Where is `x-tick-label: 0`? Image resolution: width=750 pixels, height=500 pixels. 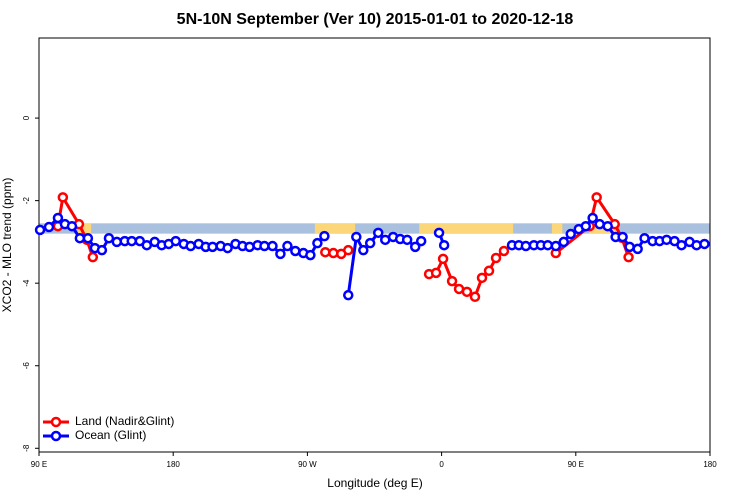 x-tick-label: 0 is located at coordinates (441, 464).